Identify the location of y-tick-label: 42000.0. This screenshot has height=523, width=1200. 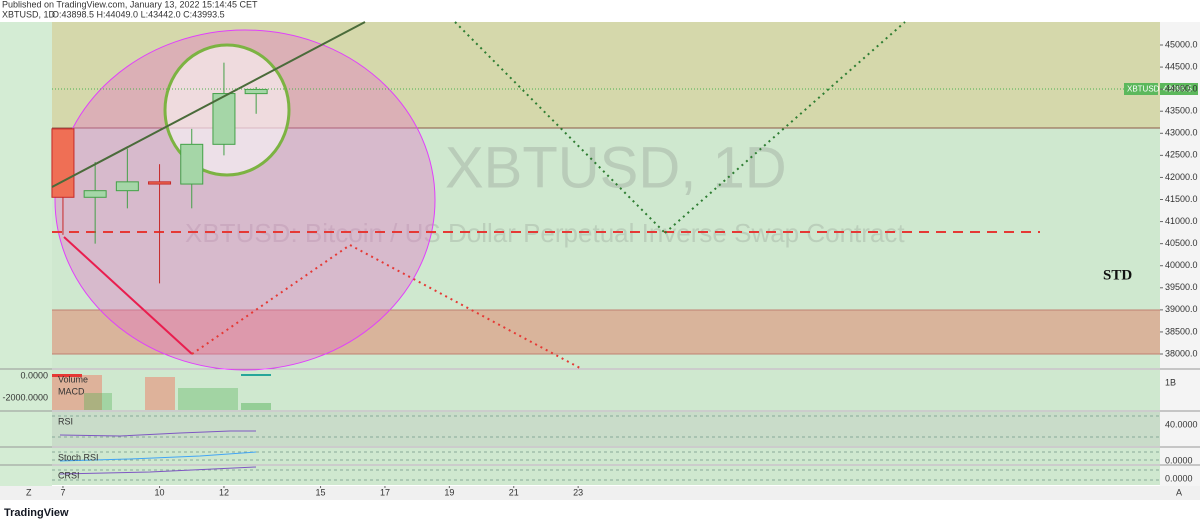
(1181, 177).